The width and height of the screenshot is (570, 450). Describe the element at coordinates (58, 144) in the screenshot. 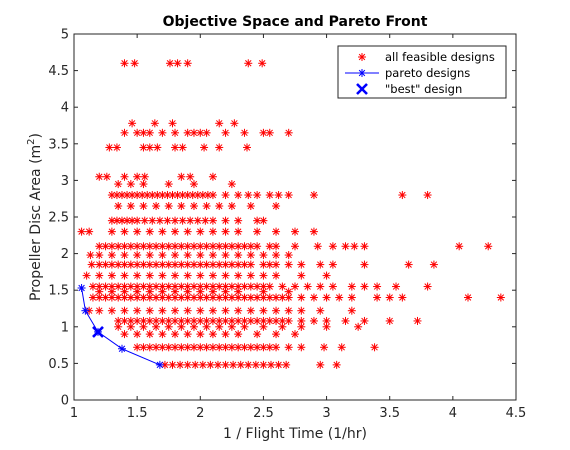

I see `y-tick-label: 3.5` at that location.